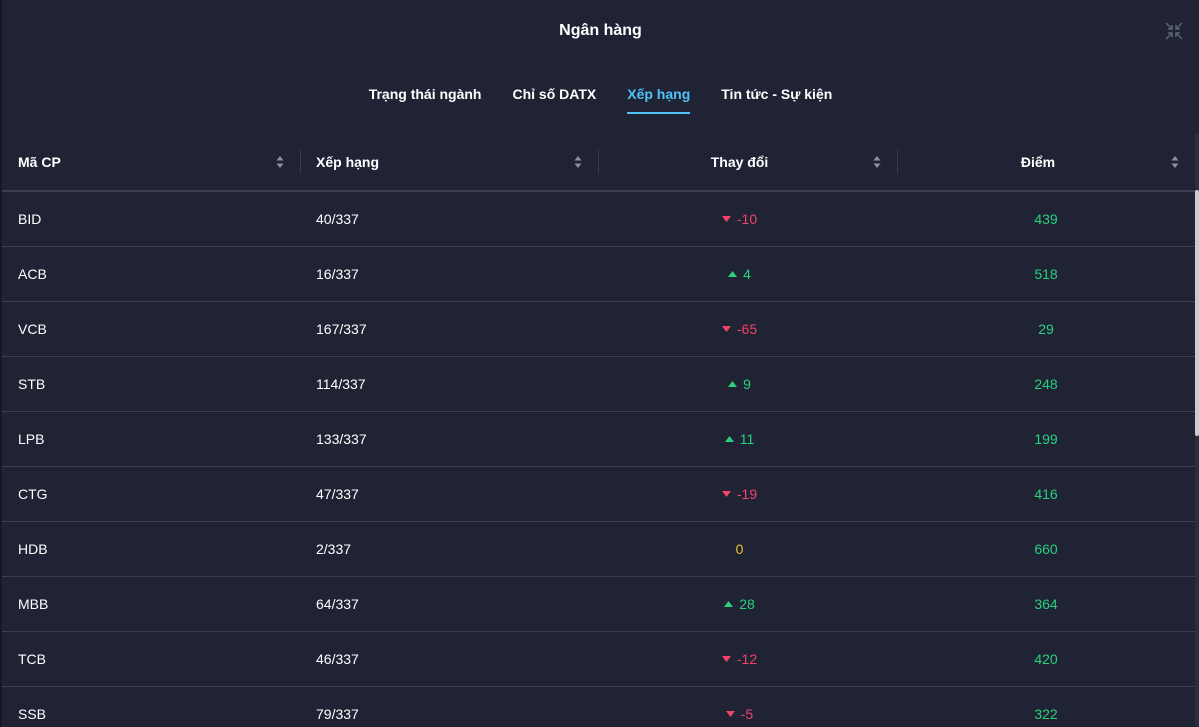 The width and height of the screenshot is (1199, 727). What do you see at coordinates (33, 604) in the screenshot?
I see `stock-code: MBB` at bounding box center [33, 604].